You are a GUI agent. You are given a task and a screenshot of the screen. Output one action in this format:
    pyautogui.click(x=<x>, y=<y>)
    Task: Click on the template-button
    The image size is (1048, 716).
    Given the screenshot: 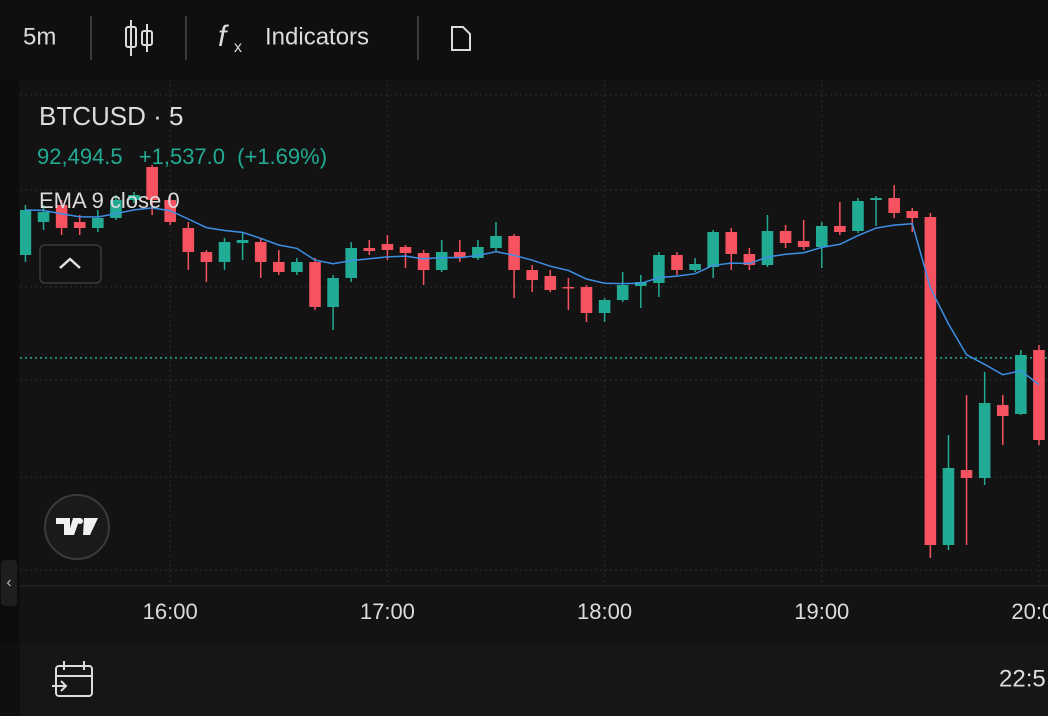 What is the action you would take?
    pyautogui.click(x=461, y=38)
    